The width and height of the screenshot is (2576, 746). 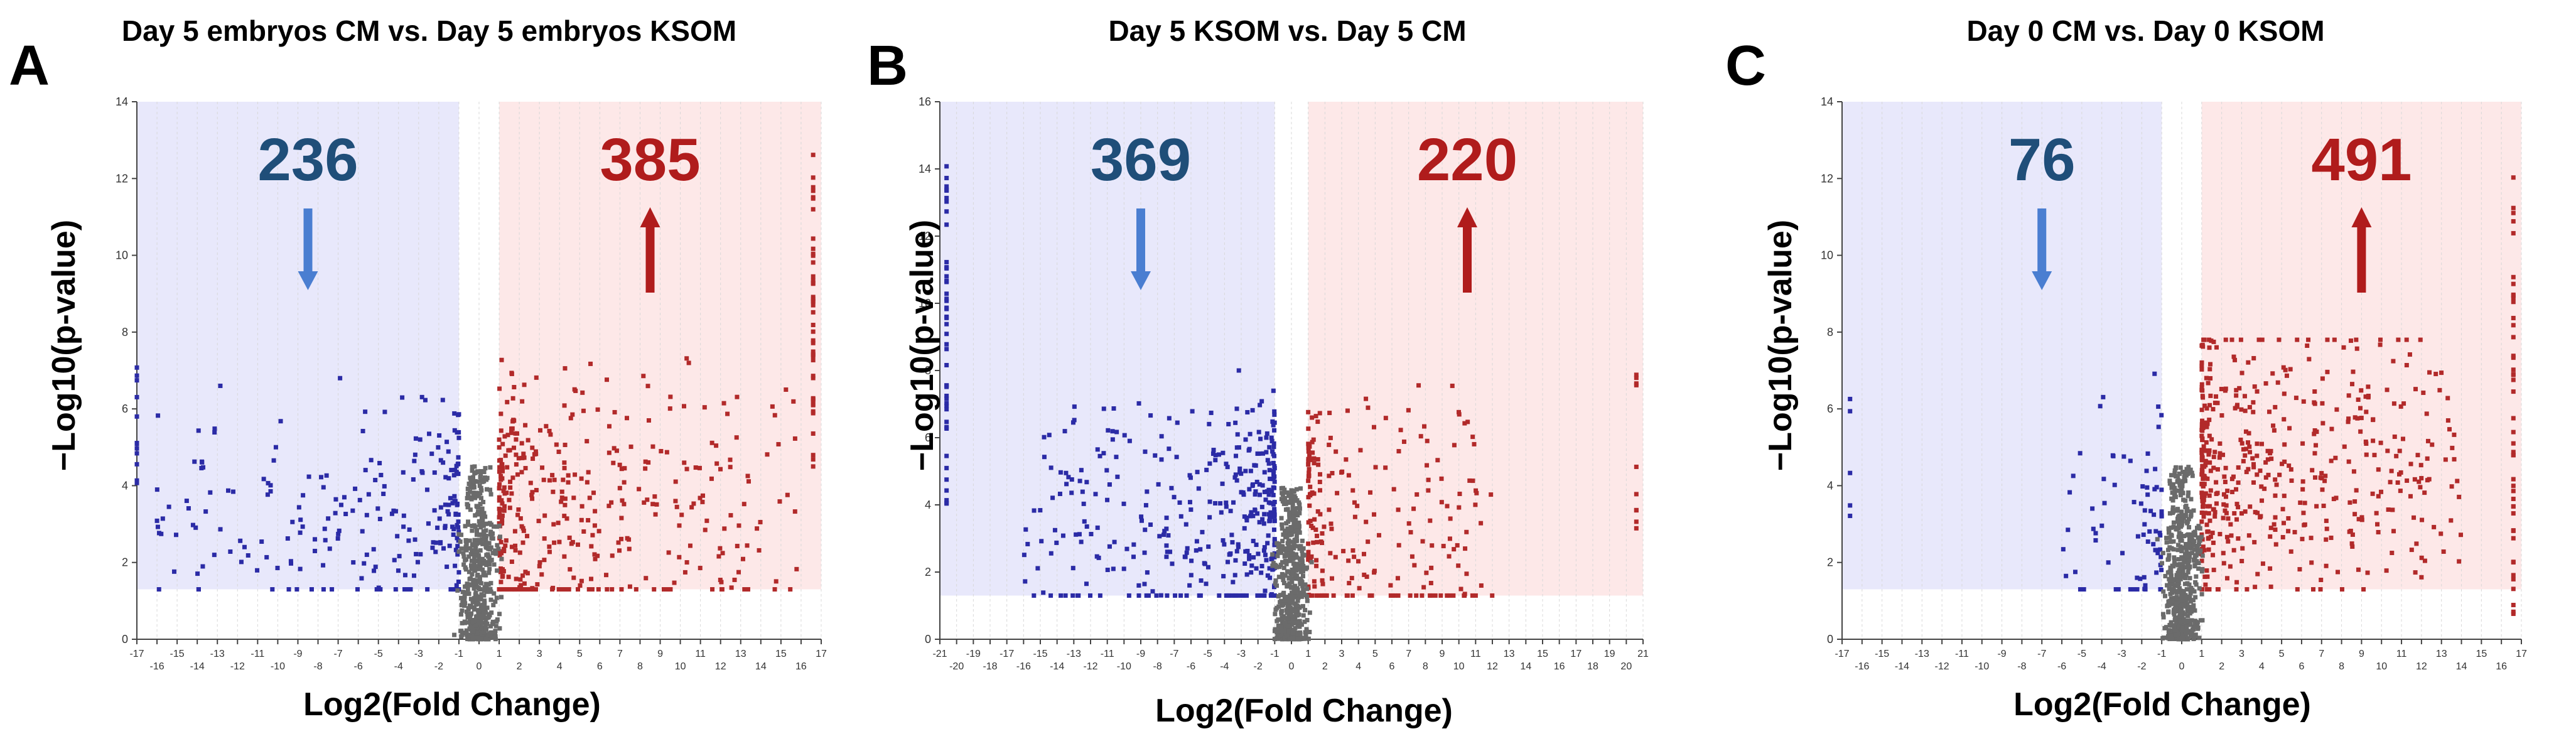 I want to click on x-tick-label: -1, so click(x=459, y=654).